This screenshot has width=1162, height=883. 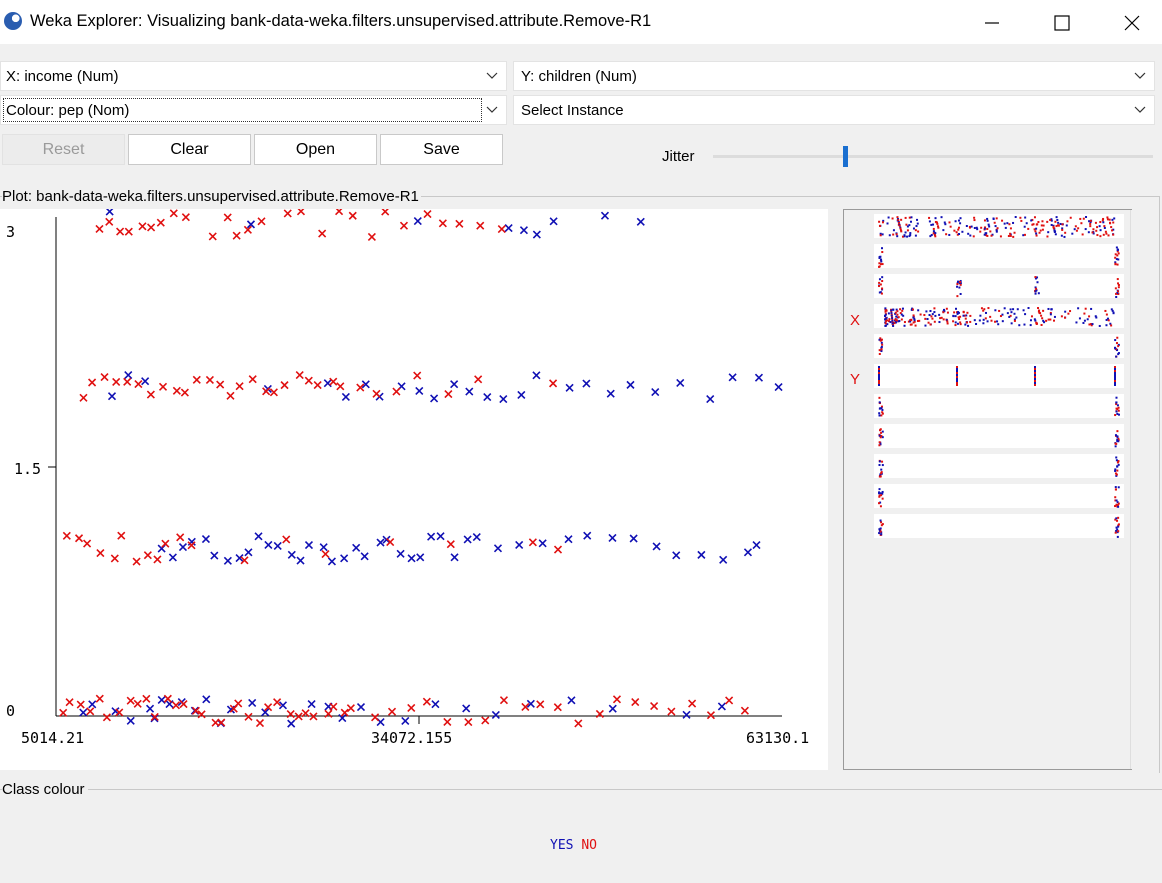 What do you see at coordinates (993, 22) in the screenshot?
I see `minimize-button` at bounding box center [993, 22].